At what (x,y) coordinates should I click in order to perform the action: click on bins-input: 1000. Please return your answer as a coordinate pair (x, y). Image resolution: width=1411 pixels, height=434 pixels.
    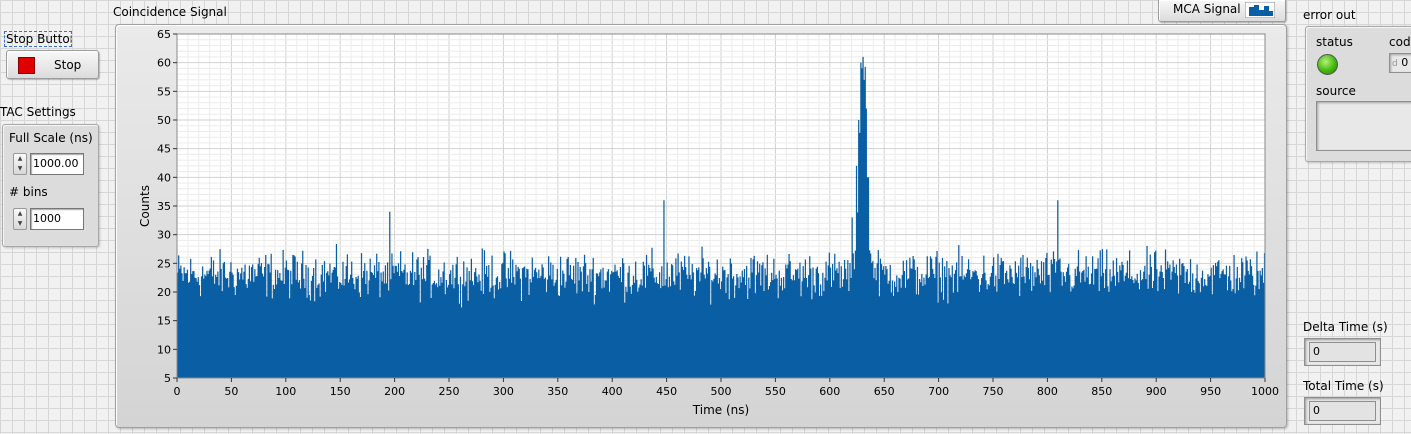
    Looking at the image, I should click on (57, 219).